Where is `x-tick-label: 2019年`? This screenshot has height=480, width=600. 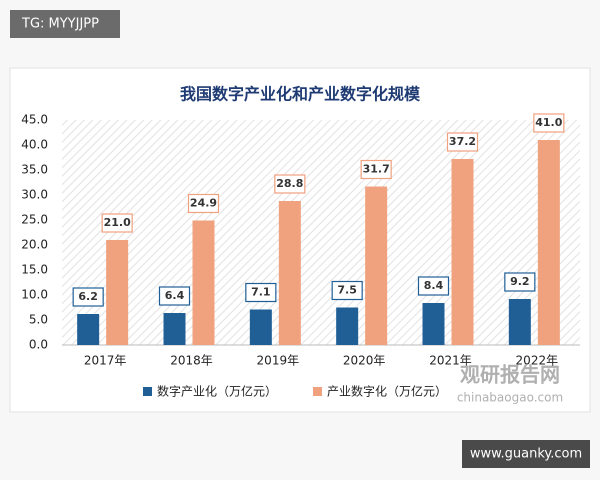 x-tick-label: 2019年 is located at coordinates (278, 361).